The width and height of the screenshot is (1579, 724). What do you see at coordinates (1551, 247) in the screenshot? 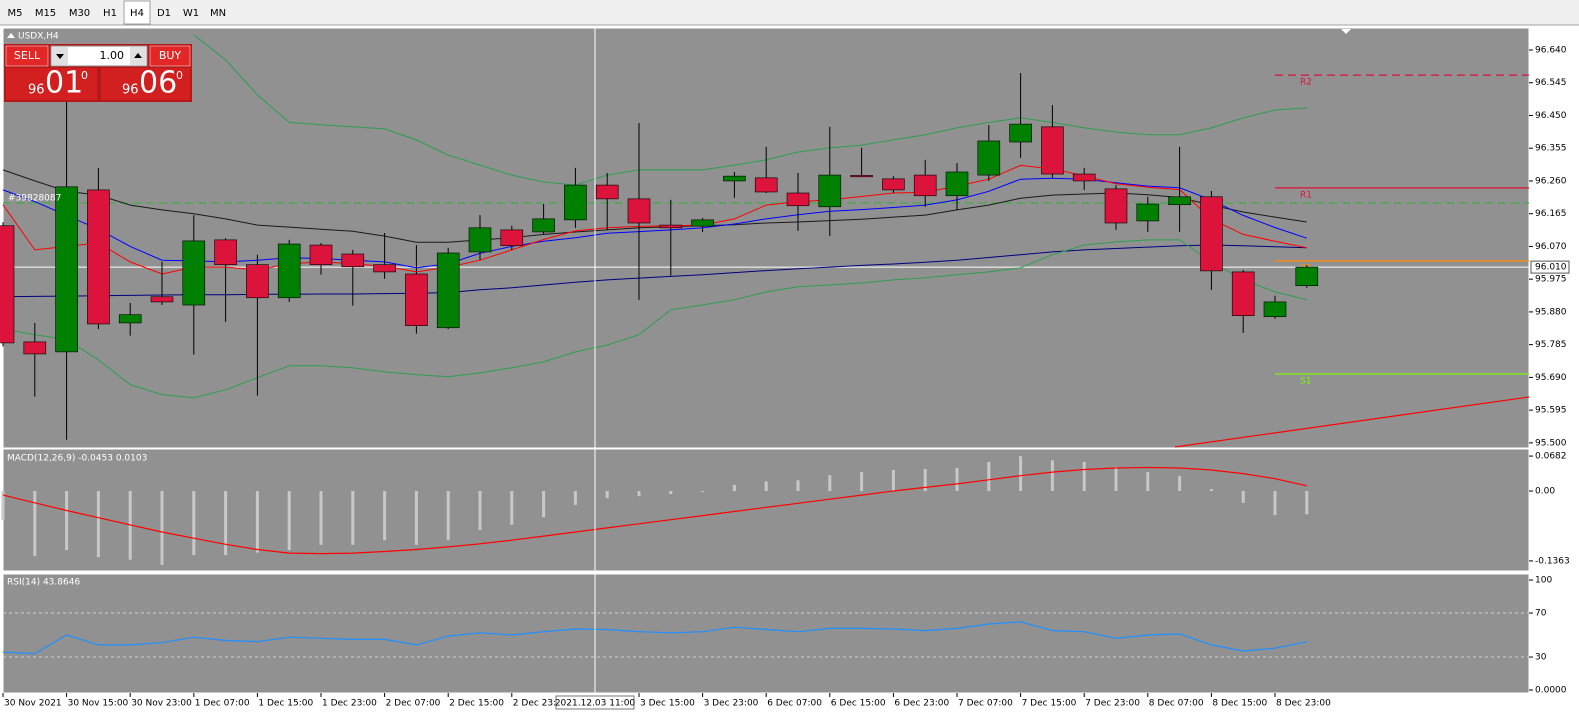
I see `y-tick-label: 96.070` at bounding box center [1551, 247].